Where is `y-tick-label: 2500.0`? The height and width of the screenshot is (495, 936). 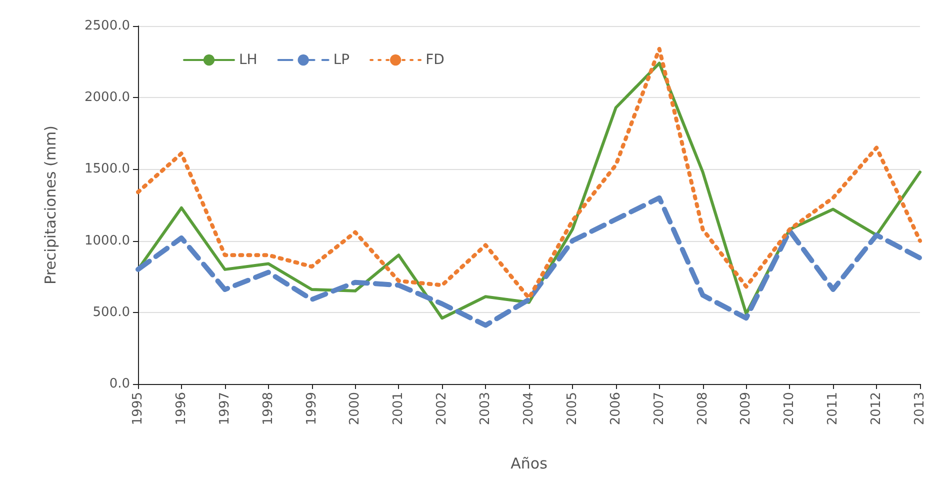 y-tick-label: 2500.0 is located at coordinates (107, 26).